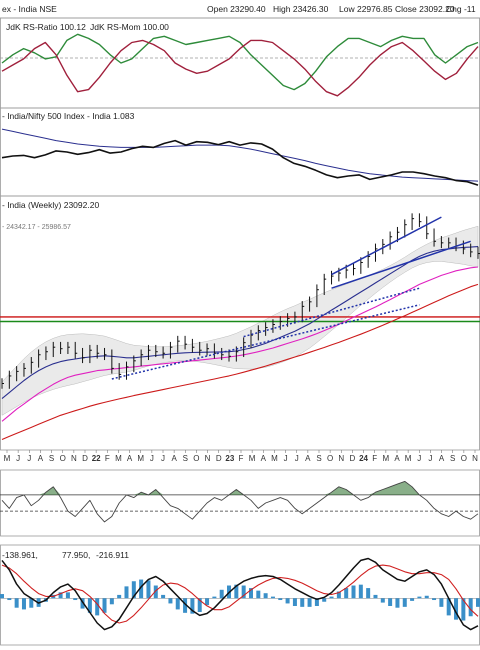  What do you see at coordinates (366, 9) in the screenshot?
I see `header-low: Low 22976.85` at bounding box center [366, 9].